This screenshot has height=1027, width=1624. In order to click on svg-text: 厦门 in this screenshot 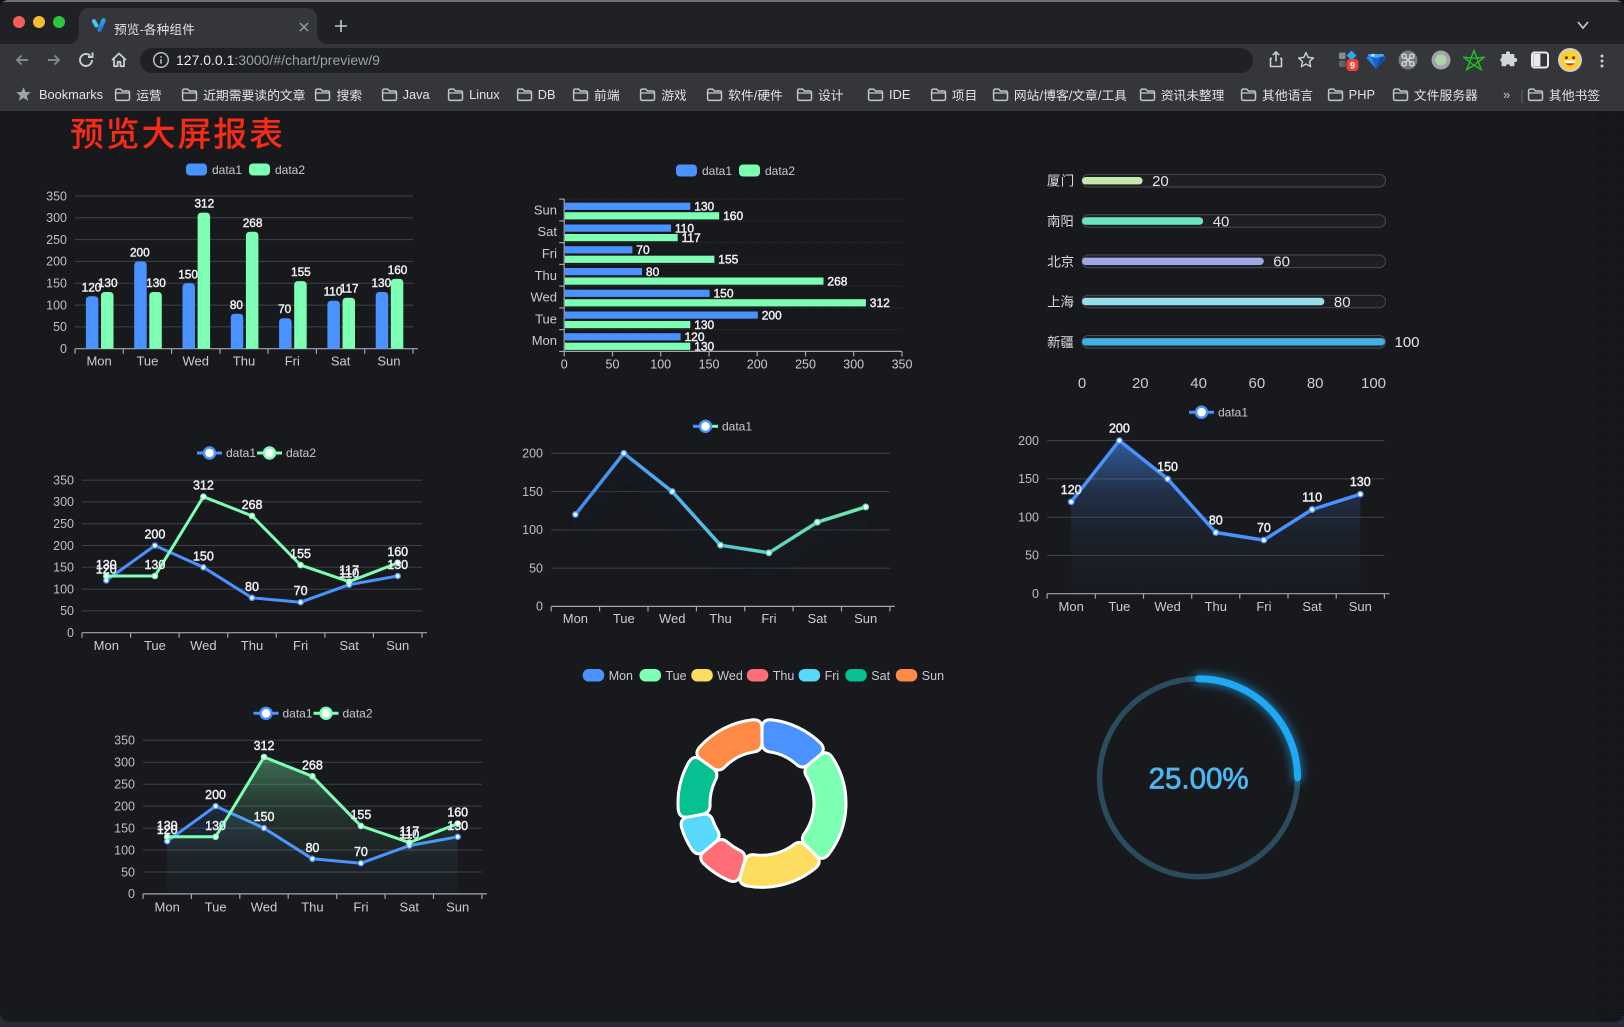, I will do `click(1060, 181)`.